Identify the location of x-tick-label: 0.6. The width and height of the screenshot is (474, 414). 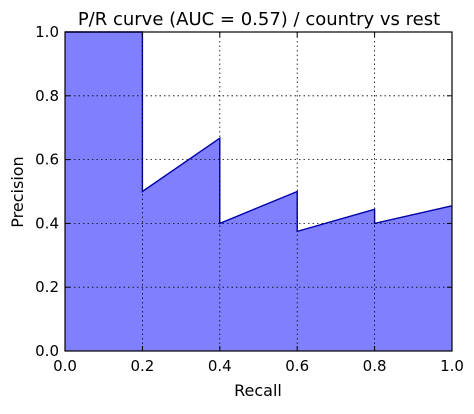
(297, 366).